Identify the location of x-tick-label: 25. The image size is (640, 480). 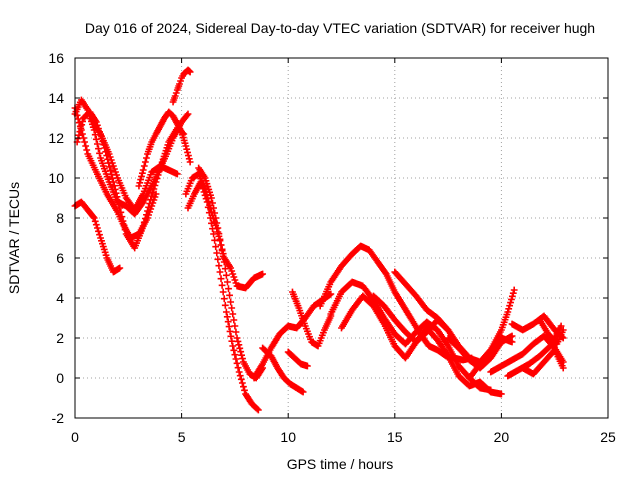
(608, 437).